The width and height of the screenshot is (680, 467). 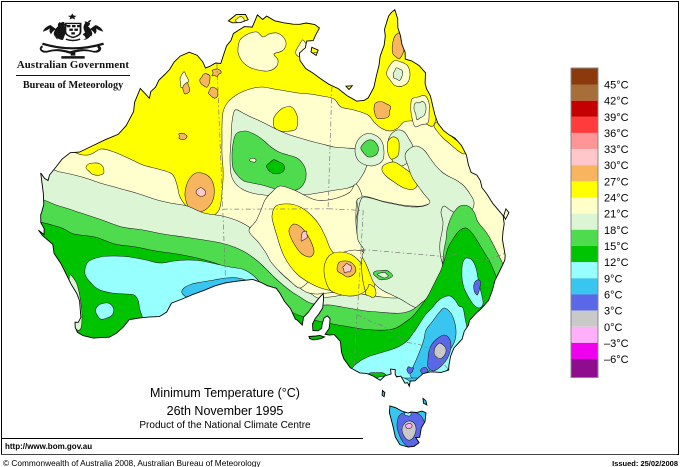 What do you see at coordinates (616, 102) in the screenshot?
I see `svg-text: 42°C` at bounding box center [616, 102].